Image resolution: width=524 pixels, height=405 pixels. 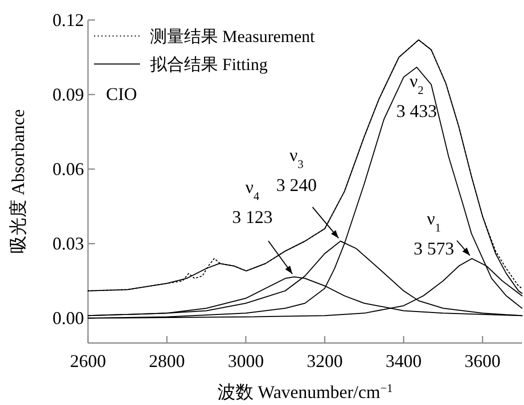 I want to click on annotation: ν$_{1}$ 3 573, so click(x=434, y=233).